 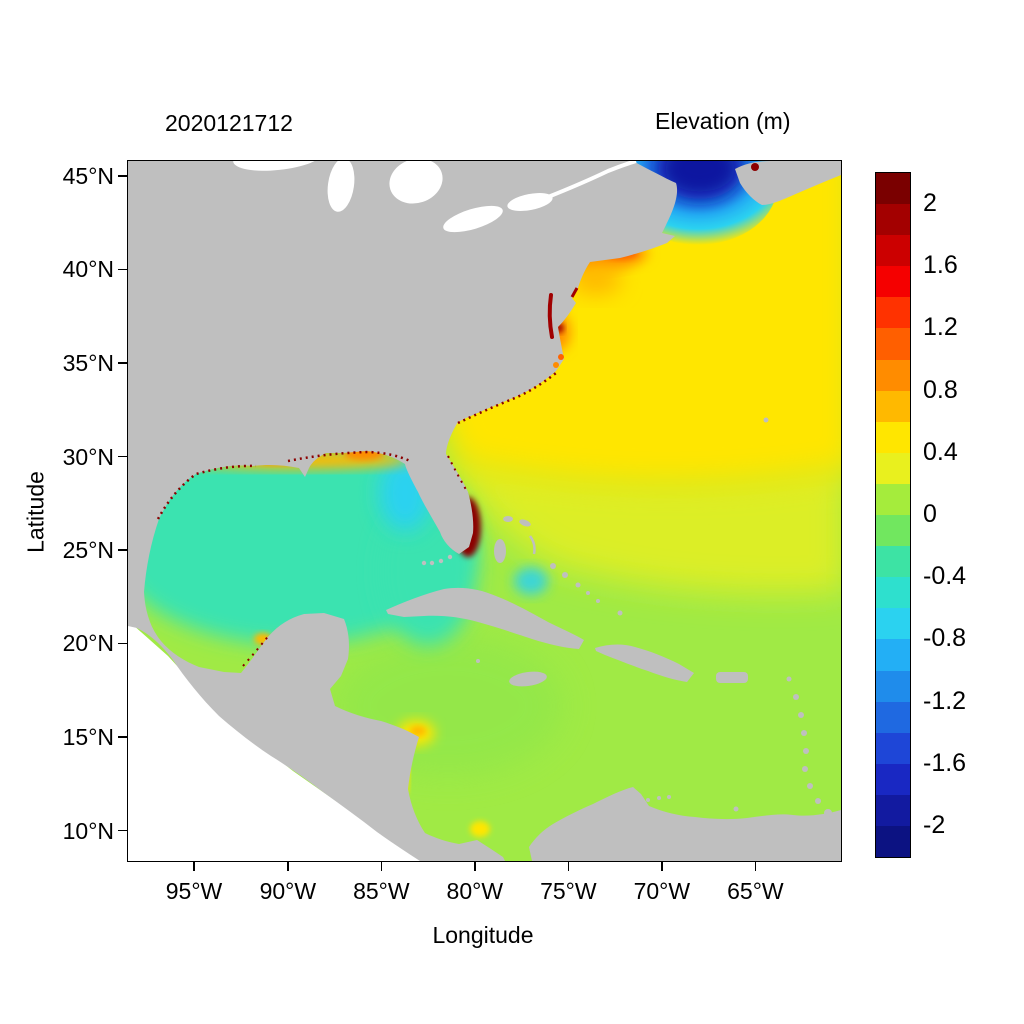 I want to click on y-tick-label: 40°N, so click(x=88, y=269).